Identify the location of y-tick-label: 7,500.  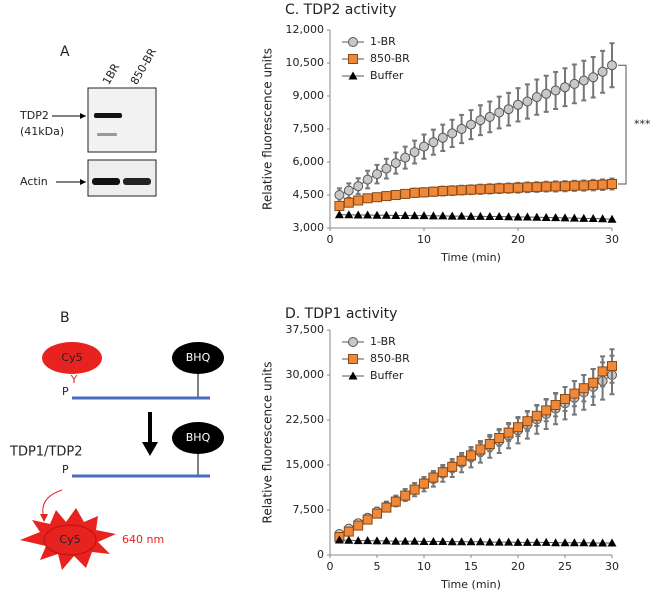
(309, 128).